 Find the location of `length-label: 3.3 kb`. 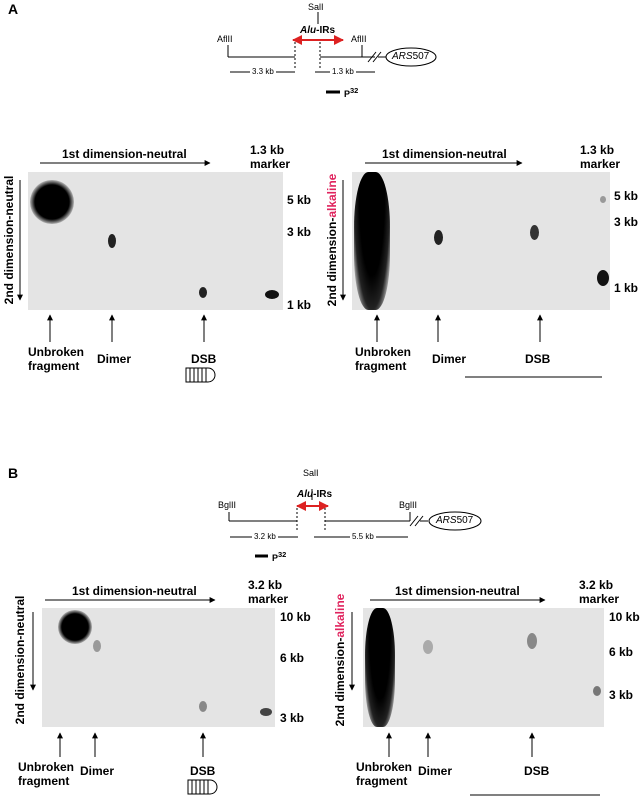

length-label: 3.3 kb is located at coordinates (263, 72).